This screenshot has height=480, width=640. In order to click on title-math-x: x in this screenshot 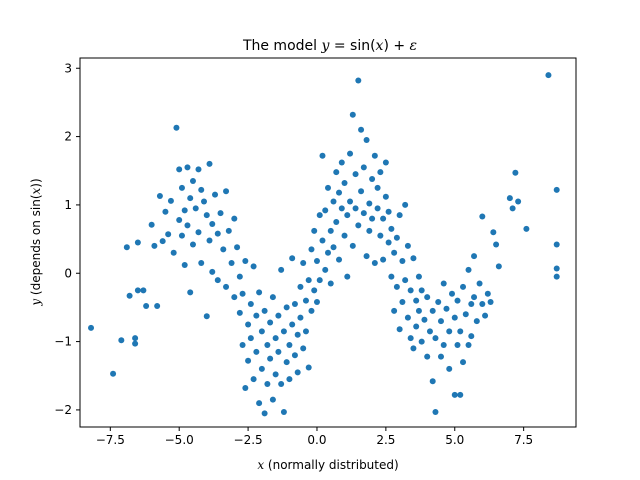, I will do `click(380, 46)`.